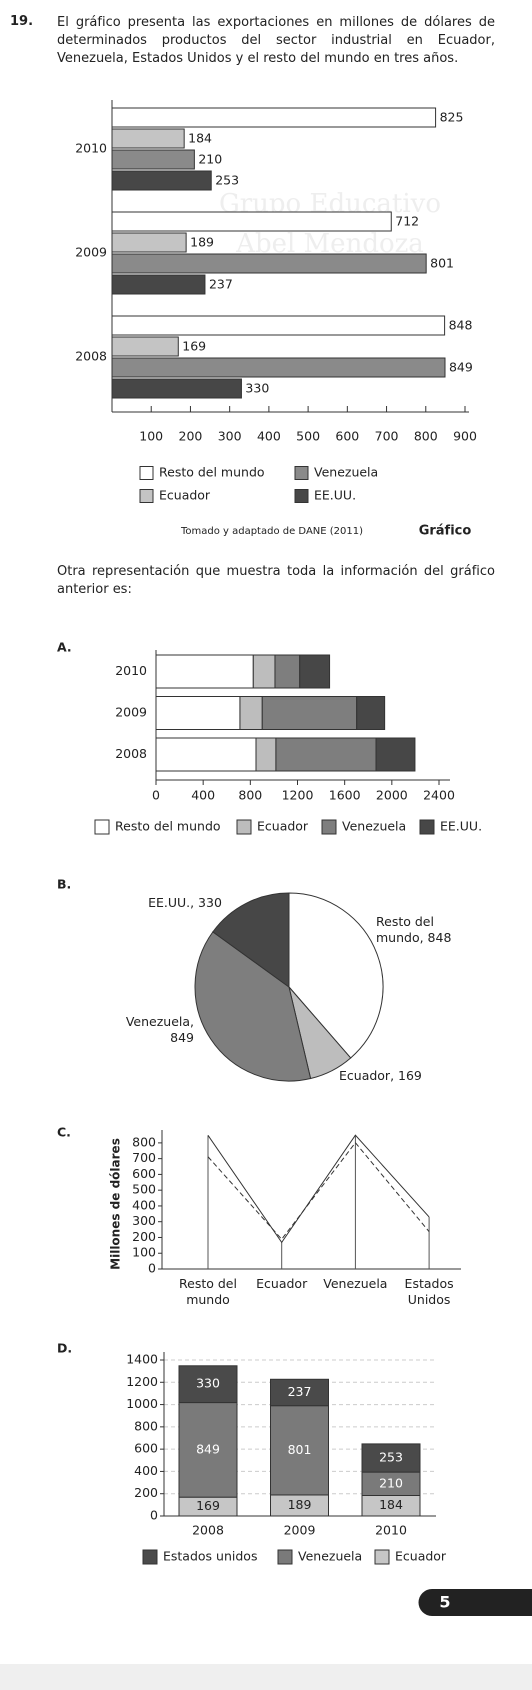  I want to click on y-tick-label: 100, so click(144, 1252).